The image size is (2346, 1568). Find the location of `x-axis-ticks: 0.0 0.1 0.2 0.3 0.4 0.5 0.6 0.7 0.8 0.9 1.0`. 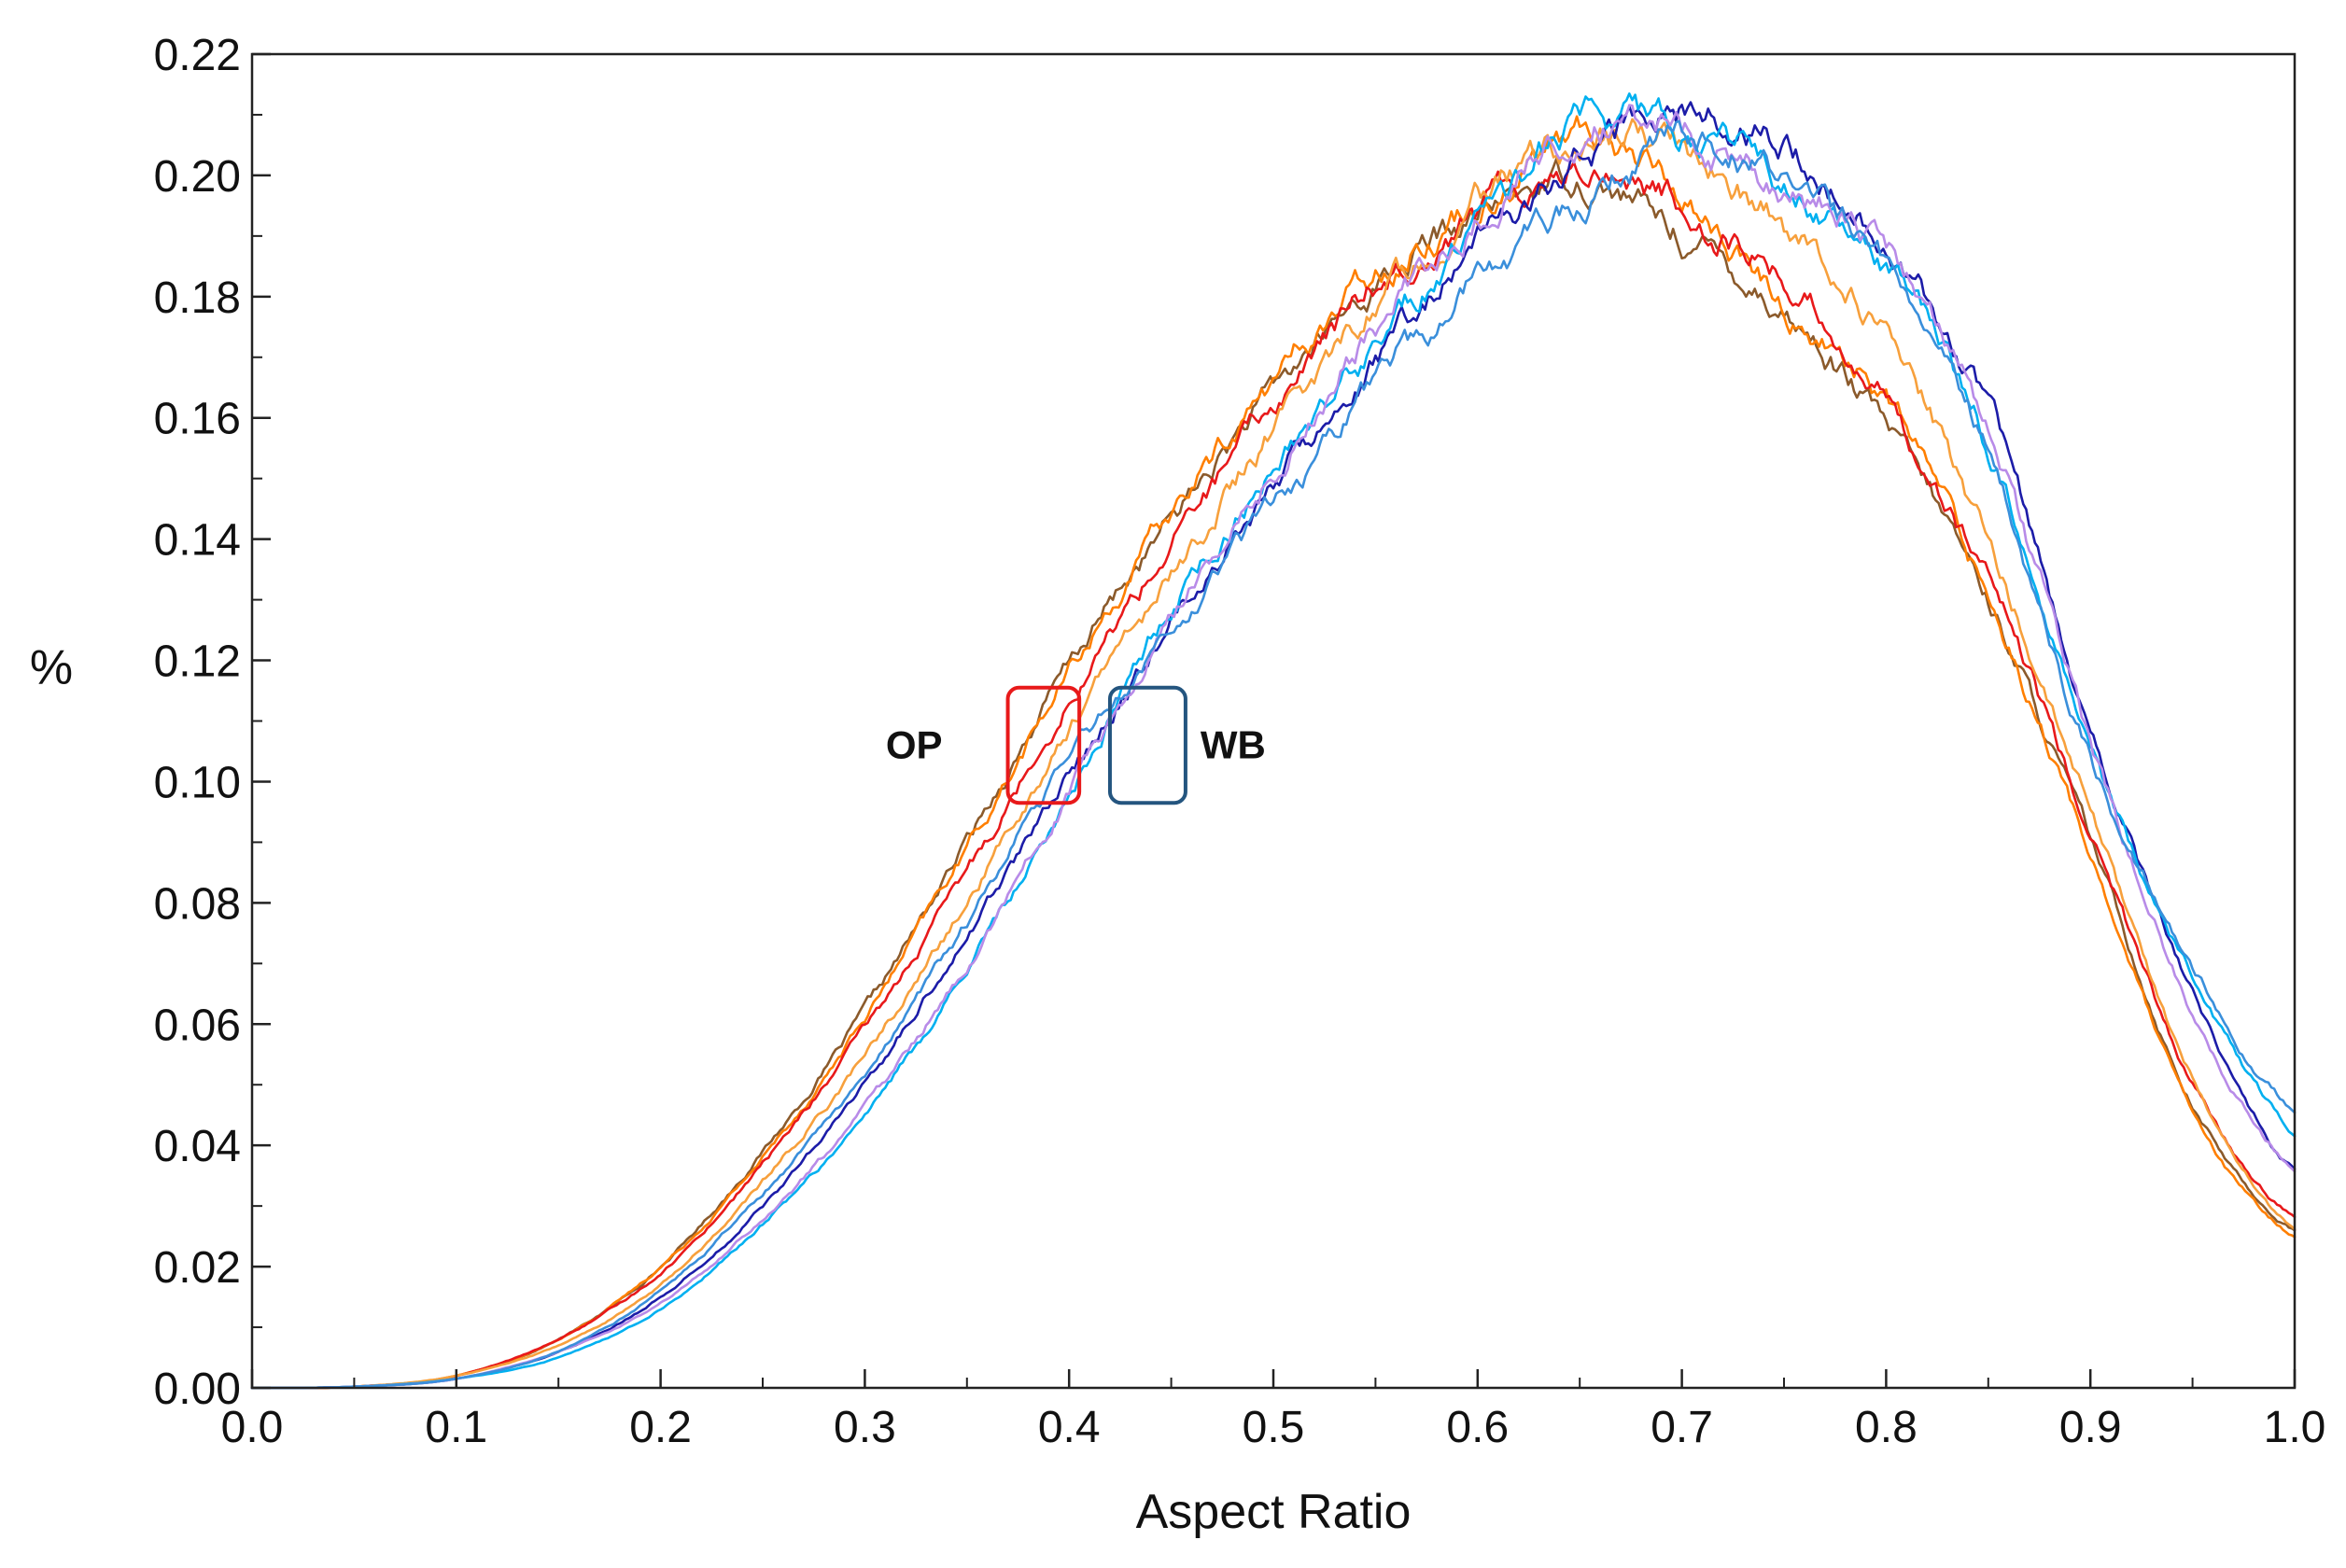

x-axis-ticks: 0.0 0.1 0.2 0.3 0.4 0.5 0.6 0.7 0.8 0.9 1.0 is located at coordinates (1273, 1410).